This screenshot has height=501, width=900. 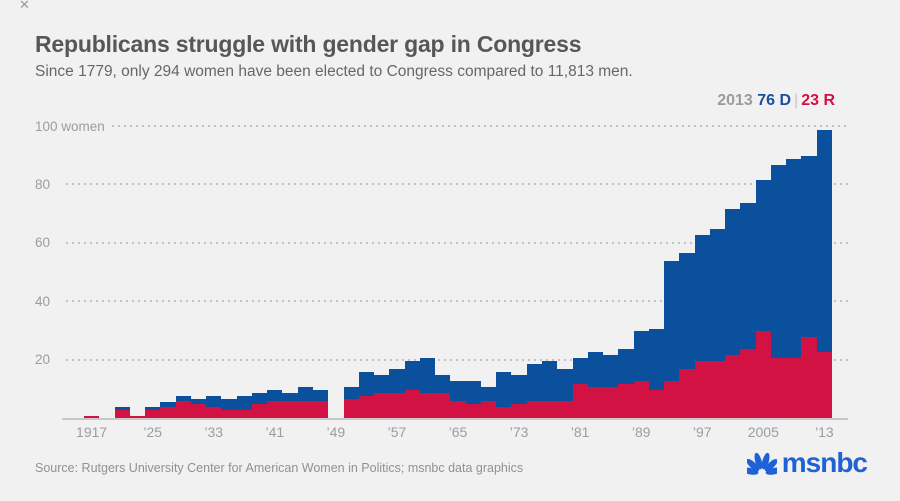 I want to click on bar-1941, so click(x=275, y=404).